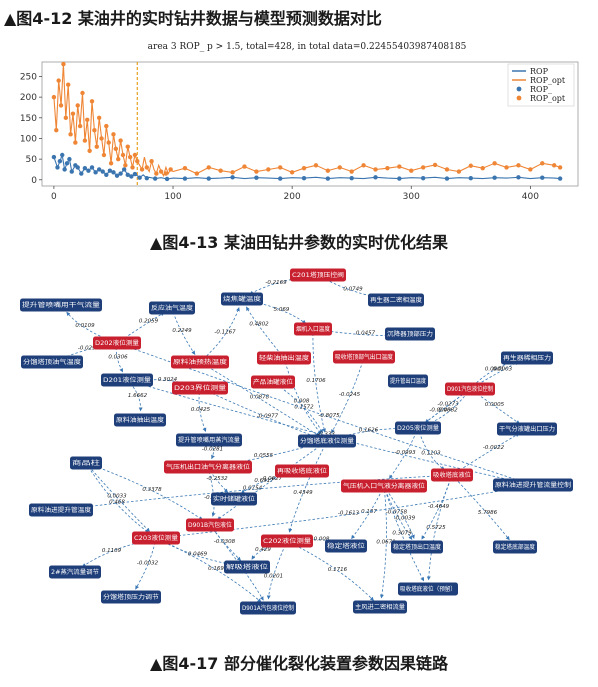 This screenshot has width=598, height=687. I want to click on node-label: C201塔顶压控阀, so click(318, 275).